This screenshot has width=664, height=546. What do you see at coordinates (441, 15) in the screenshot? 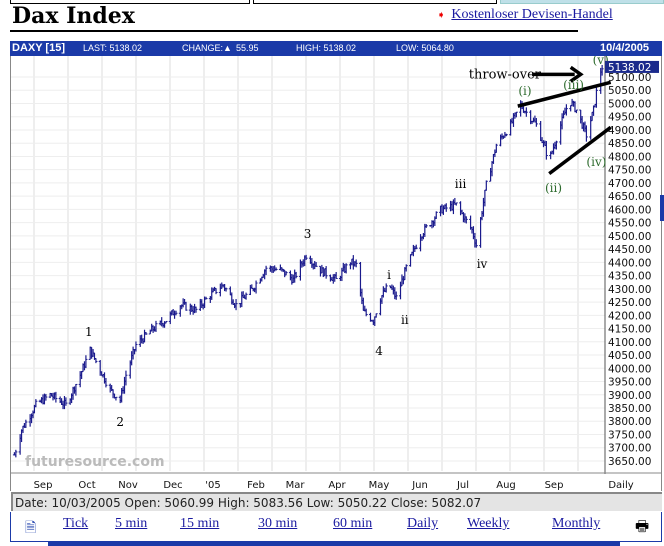
I see `arrow-right-icon: ➧` at bounding box center [441, 15].